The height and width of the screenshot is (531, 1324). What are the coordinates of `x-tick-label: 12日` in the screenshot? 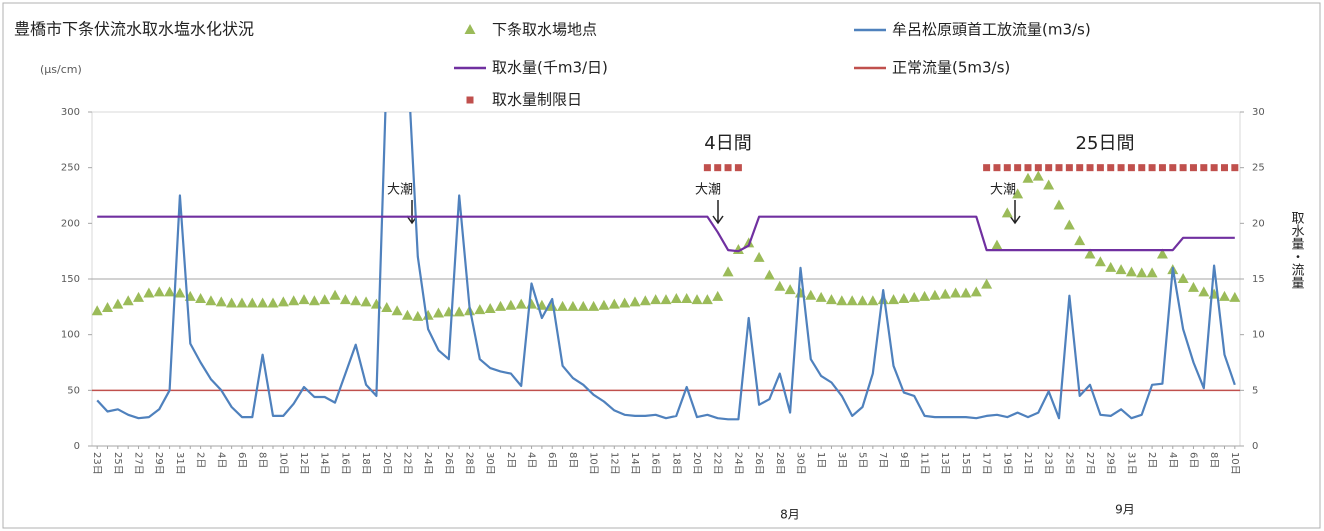 It's located at (613, 463).